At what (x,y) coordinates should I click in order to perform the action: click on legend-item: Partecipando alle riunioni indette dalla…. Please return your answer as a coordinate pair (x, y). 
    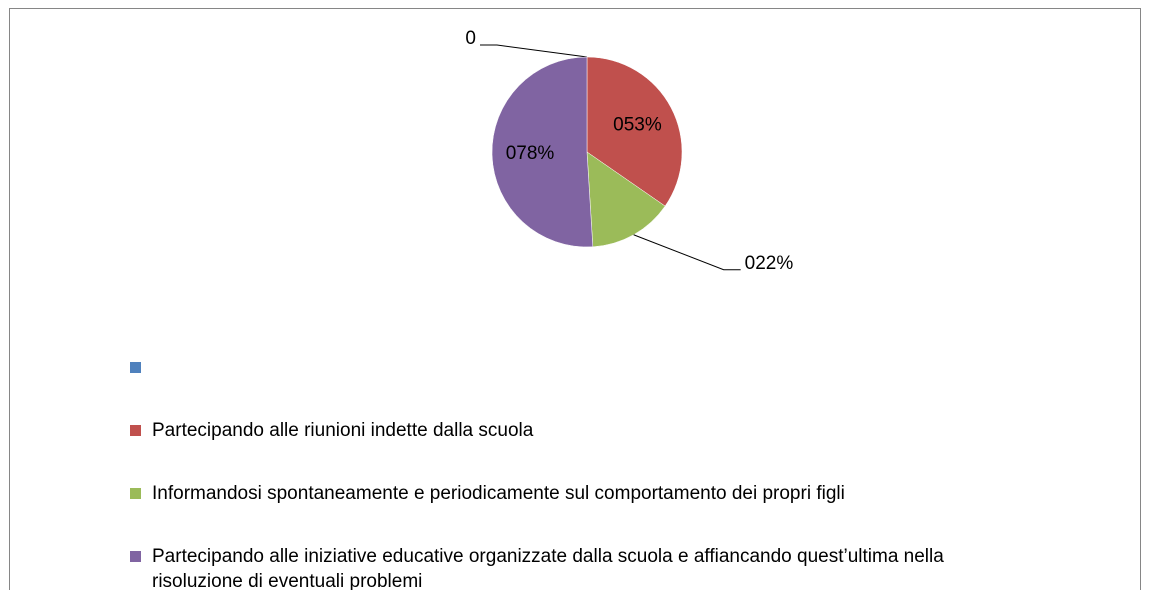
    Looking at the image, I should click on (581, 430).